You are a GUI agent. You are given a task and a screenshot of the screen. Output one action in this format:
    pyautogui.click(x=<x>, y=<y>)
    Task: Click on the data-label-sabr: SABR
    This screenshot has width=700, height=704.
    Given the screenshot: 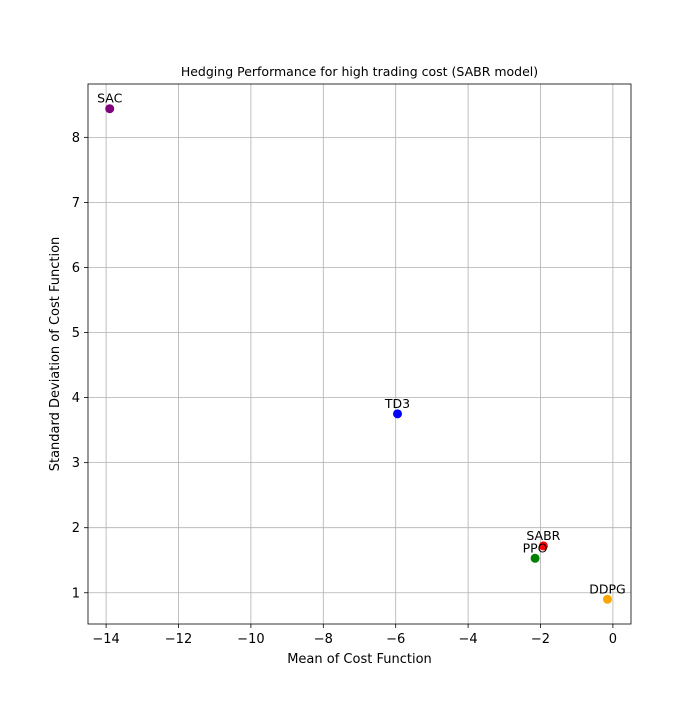 What is the action you would take?
    pyautogui.click(x=543, y=535)
    